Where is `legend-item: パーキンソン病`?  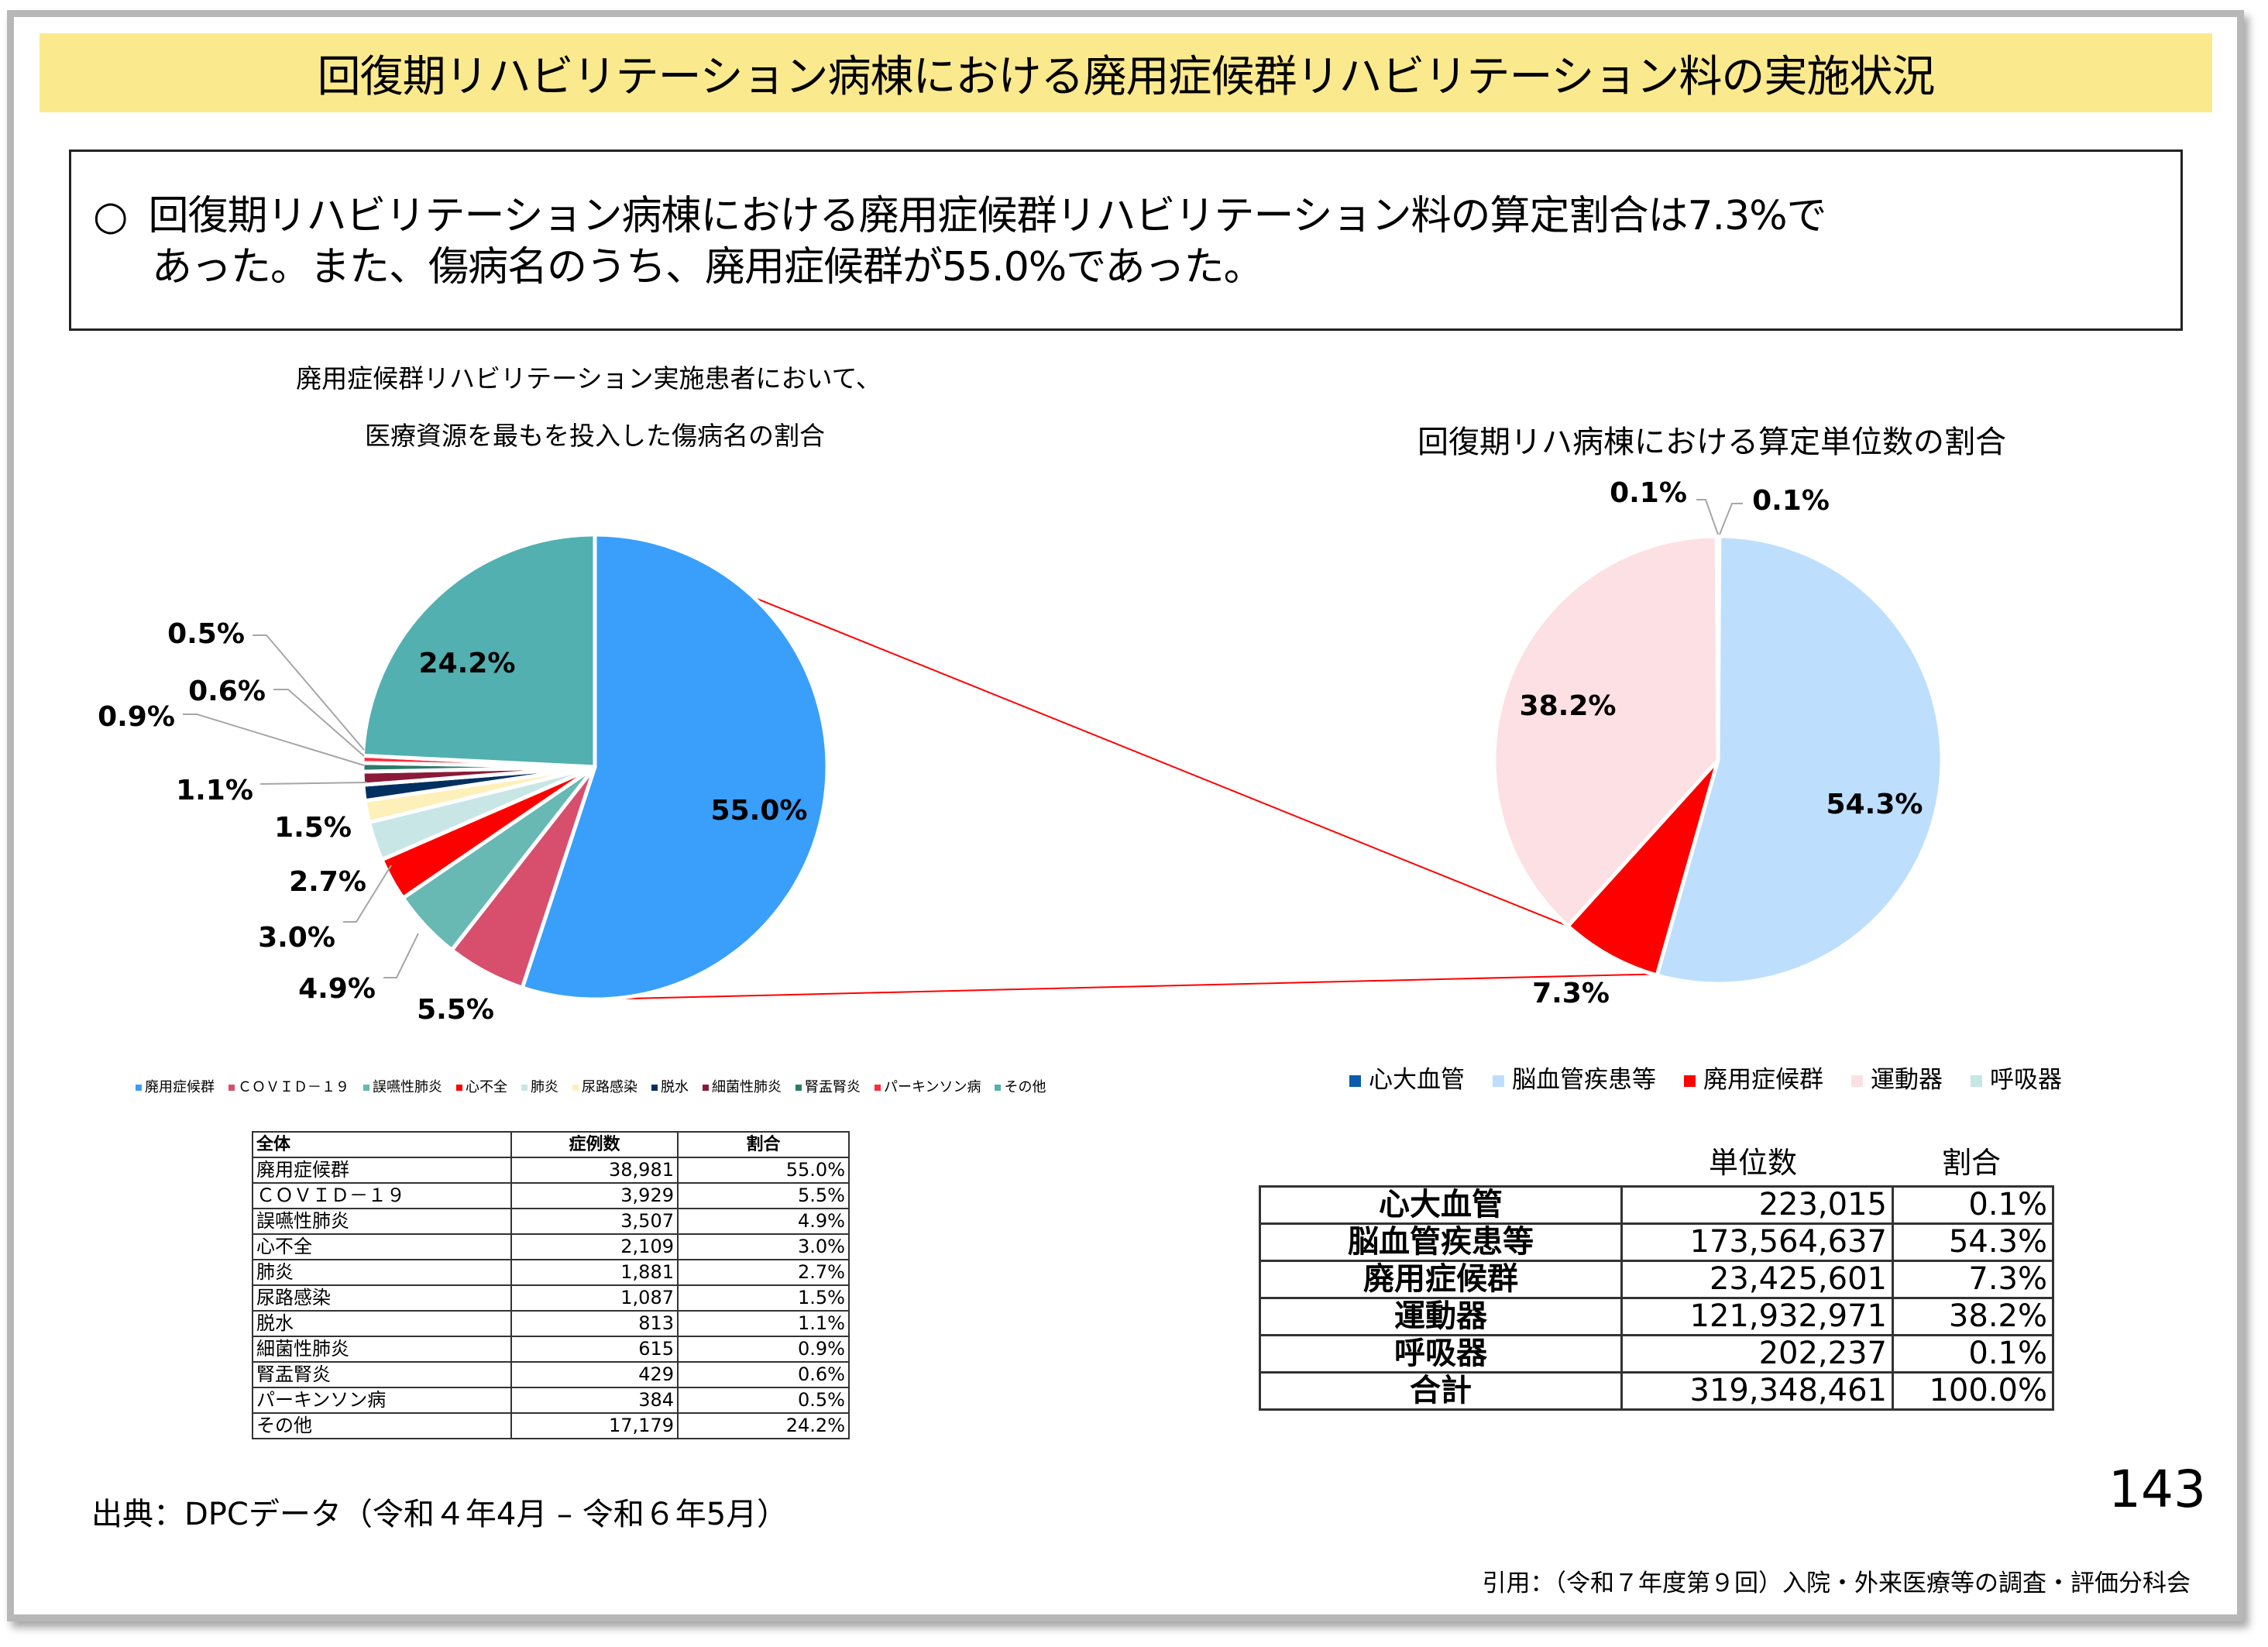
legend-item: パーキンソン病 is located at coordinates (928, 1086).